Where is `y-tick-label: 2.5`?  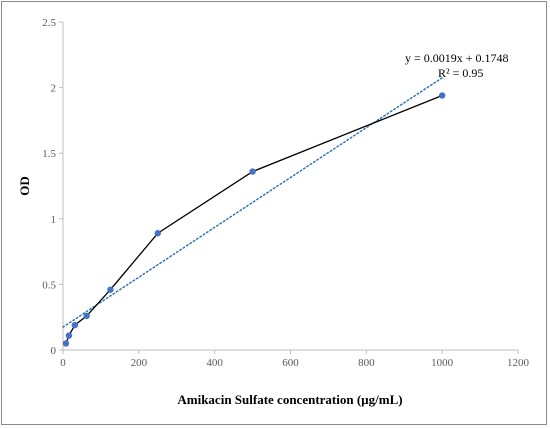 y-tick-label: 2.5 is located at coordinates (49, 23).